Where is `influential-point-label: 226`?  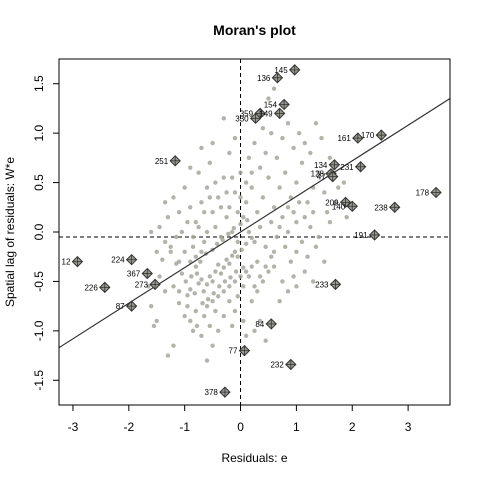 influential-point-label: 226 is located at coordinates (91, 287).